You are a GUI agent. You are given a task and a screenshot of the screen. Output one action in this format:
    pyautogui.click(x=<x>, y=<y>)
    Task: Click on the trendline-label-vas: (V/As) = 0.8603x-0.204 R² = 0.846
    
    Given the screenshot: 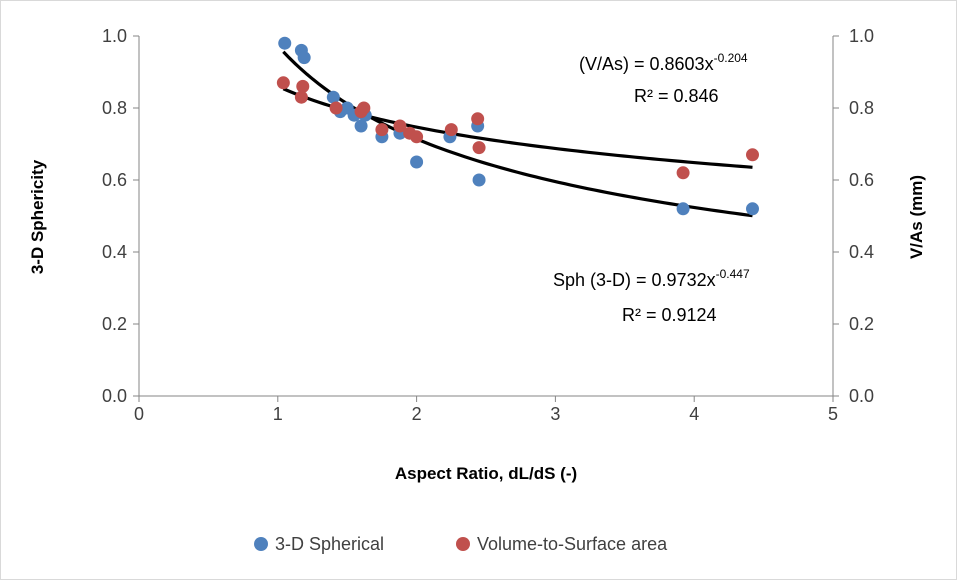 What is the action you would take?
    pyautogui.click(x=663, y=78)
    